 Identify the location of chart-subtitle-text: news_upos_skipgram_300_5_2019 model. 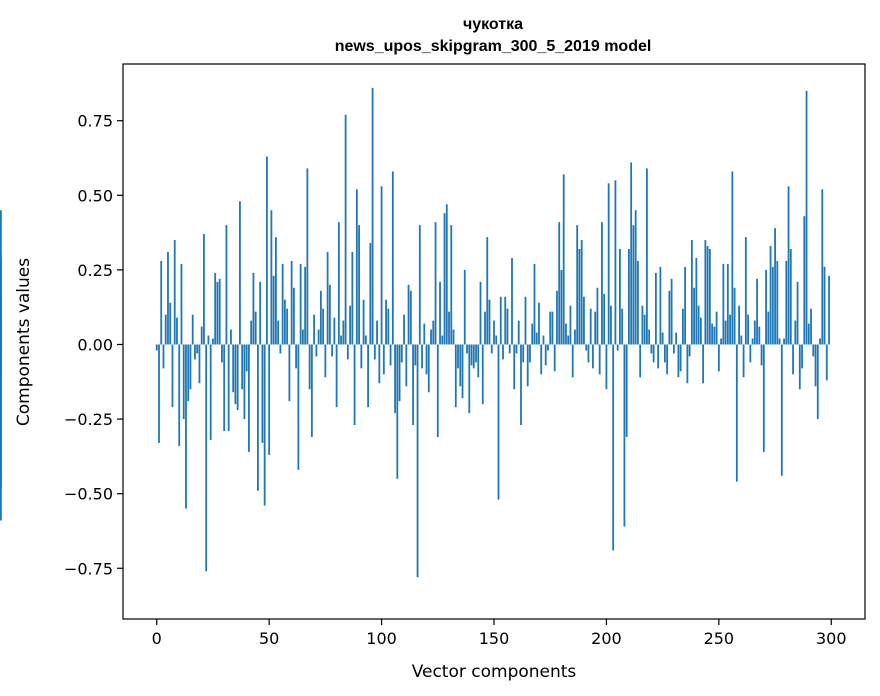
(493, 46).